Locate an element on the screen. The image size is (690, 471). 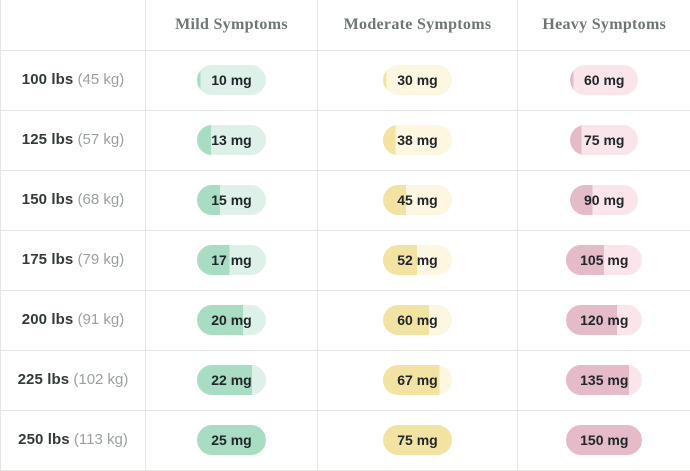
dose-pill: 17 mg is located at coordinates (231, 260).